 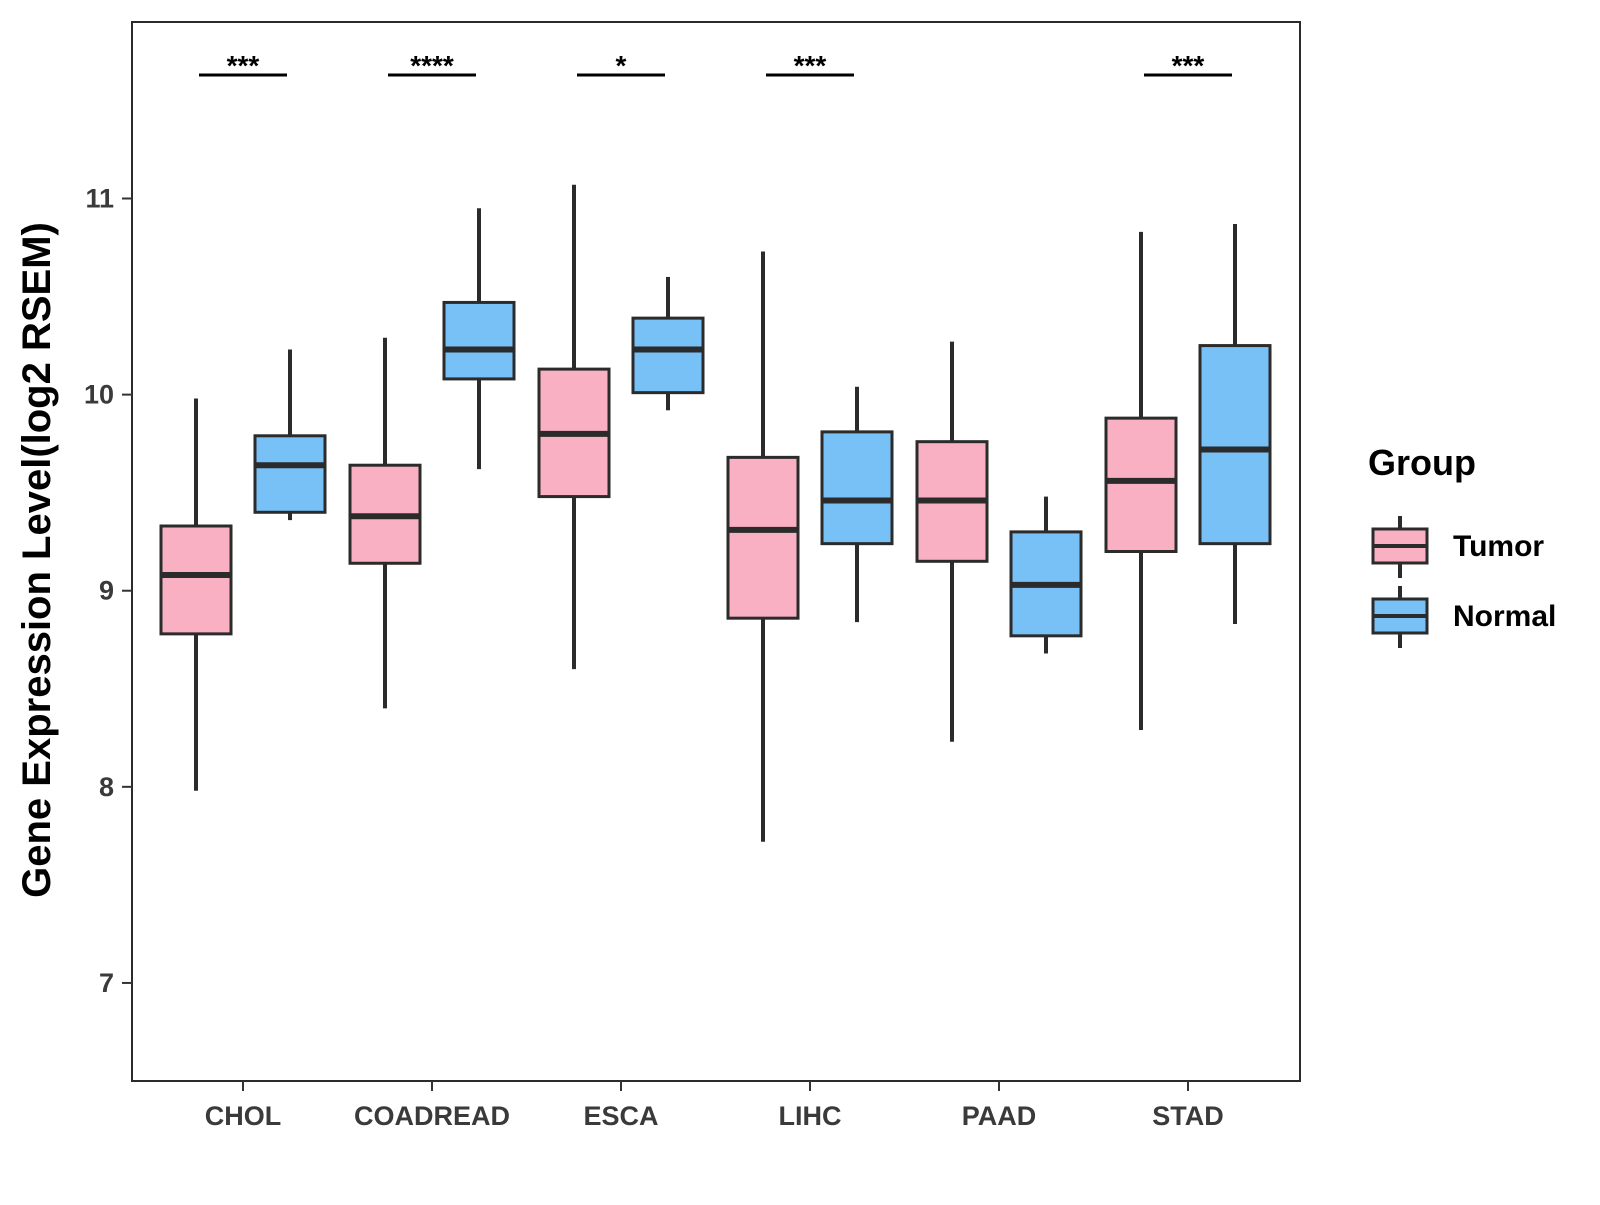 I want to click on box-tumor-stad, so click(x=1141, y=480).